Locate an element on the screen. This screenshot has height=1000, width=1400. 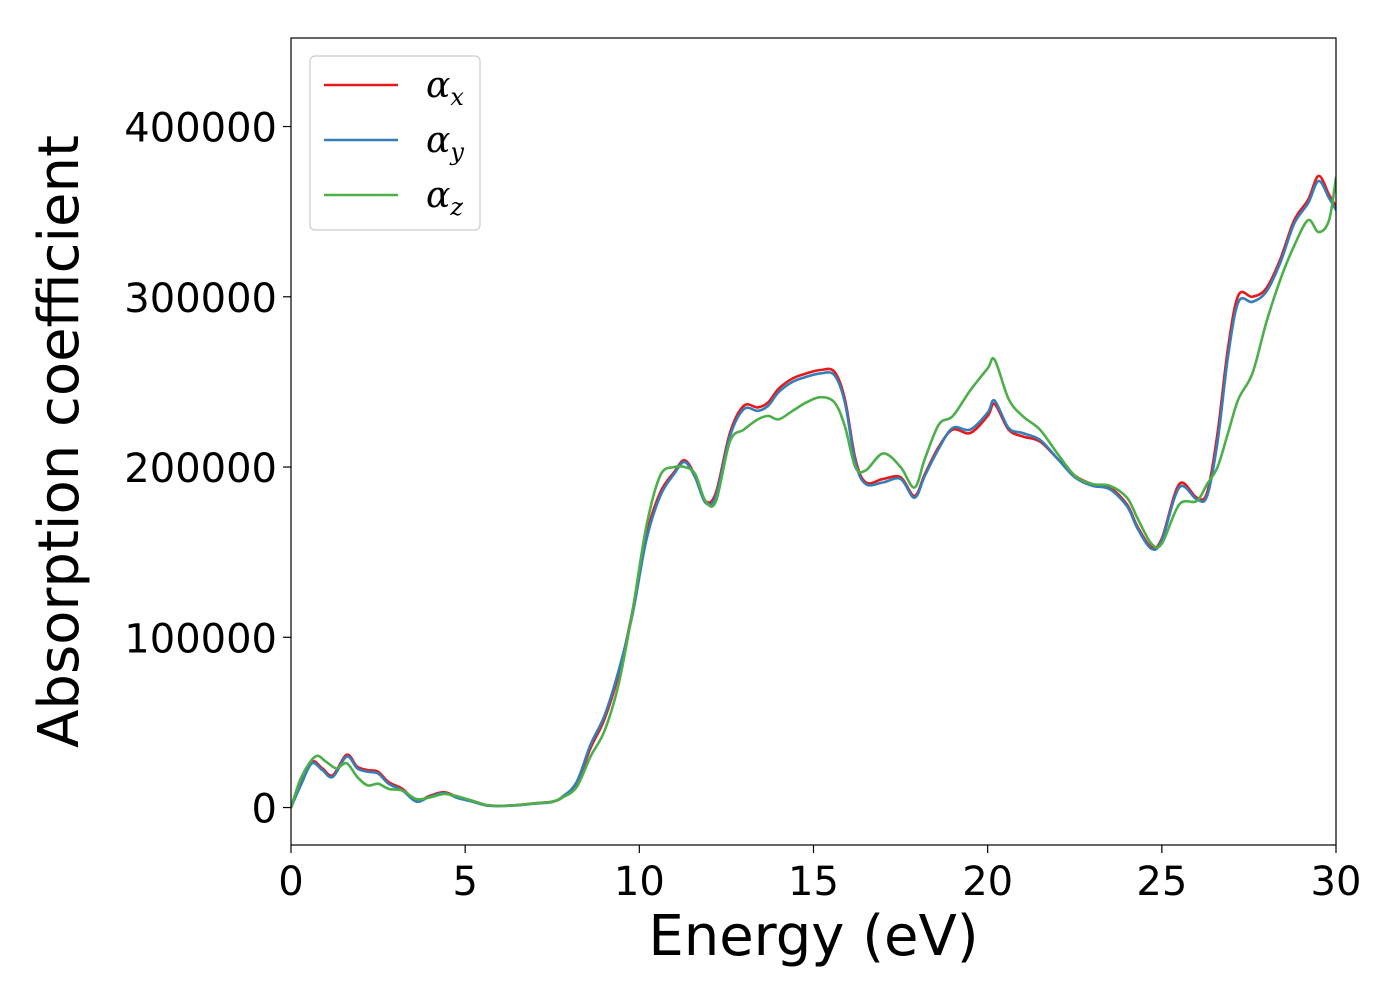
x-tick-label: 30 is located at coordinates (1336, 882).